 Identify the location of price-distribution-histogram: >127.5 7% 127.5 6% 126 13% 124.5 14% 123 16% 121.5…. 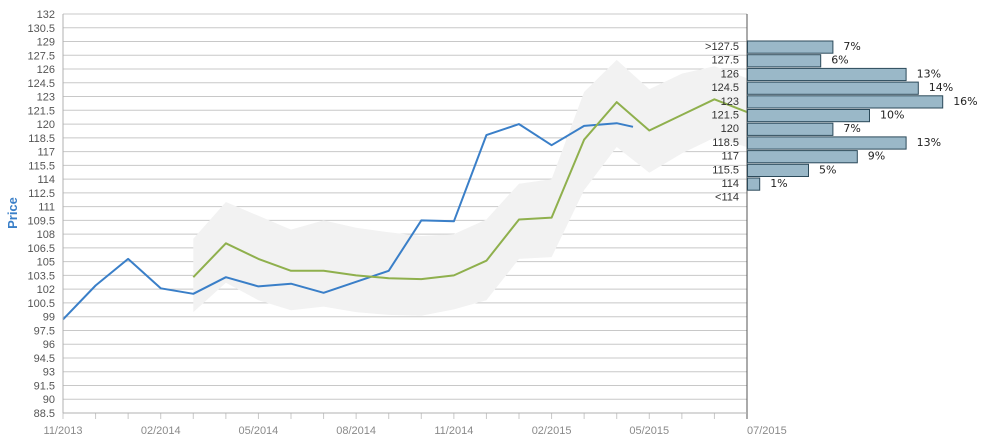
(841, 122).